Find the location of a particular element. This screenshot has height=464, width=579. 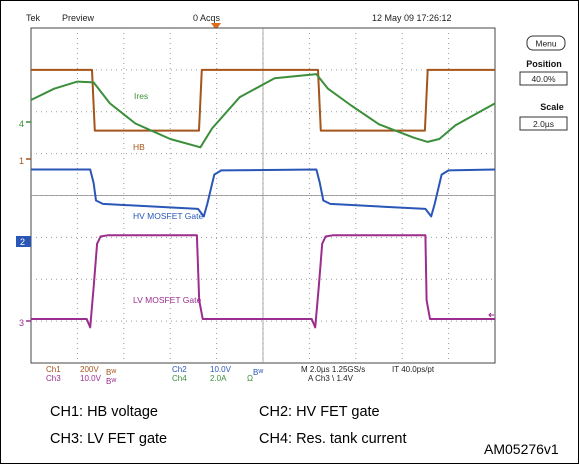

readout-ohm: Ω is located at coordinates (250, 378).